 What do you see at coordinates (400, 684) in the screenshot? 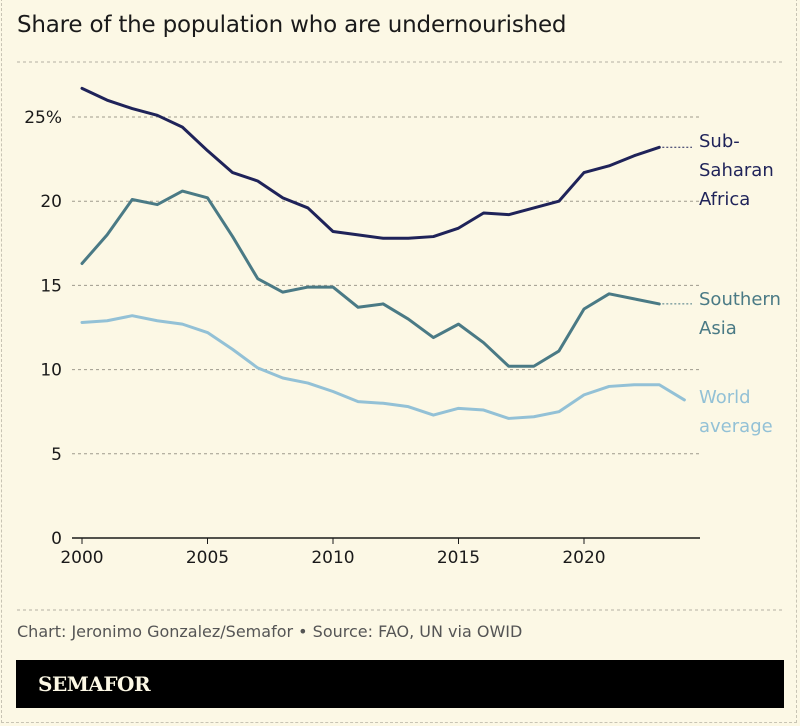
I see `footer-bar: SEMAFOR` at bounding box center [400, 684].